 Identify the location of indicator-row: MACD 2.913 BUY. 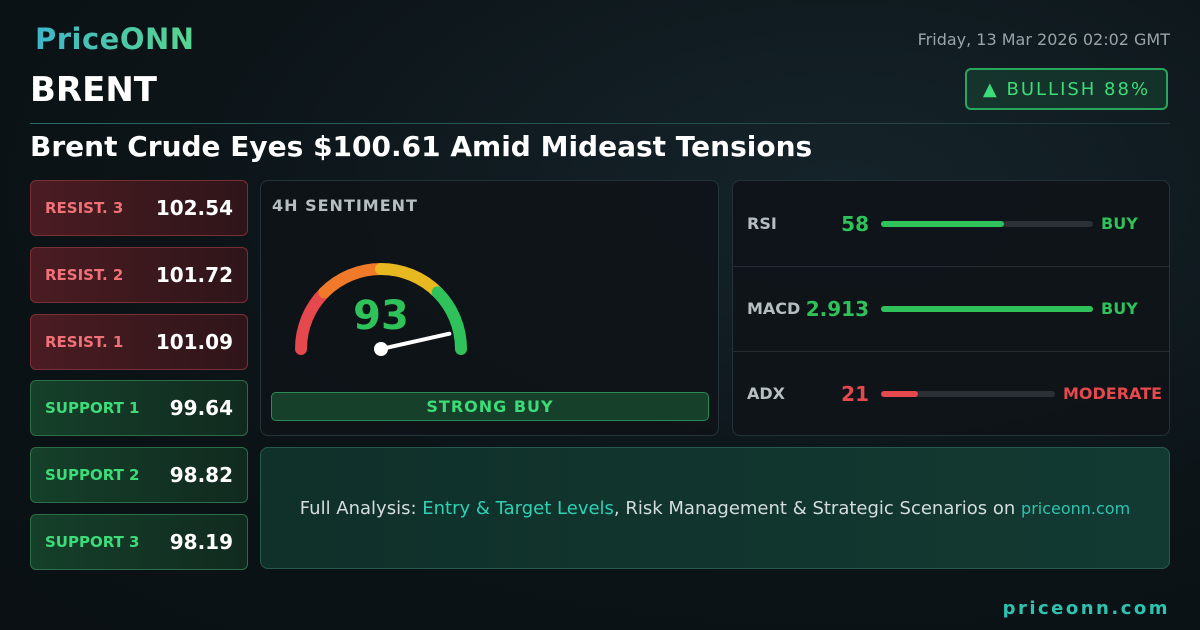
(951, 309).